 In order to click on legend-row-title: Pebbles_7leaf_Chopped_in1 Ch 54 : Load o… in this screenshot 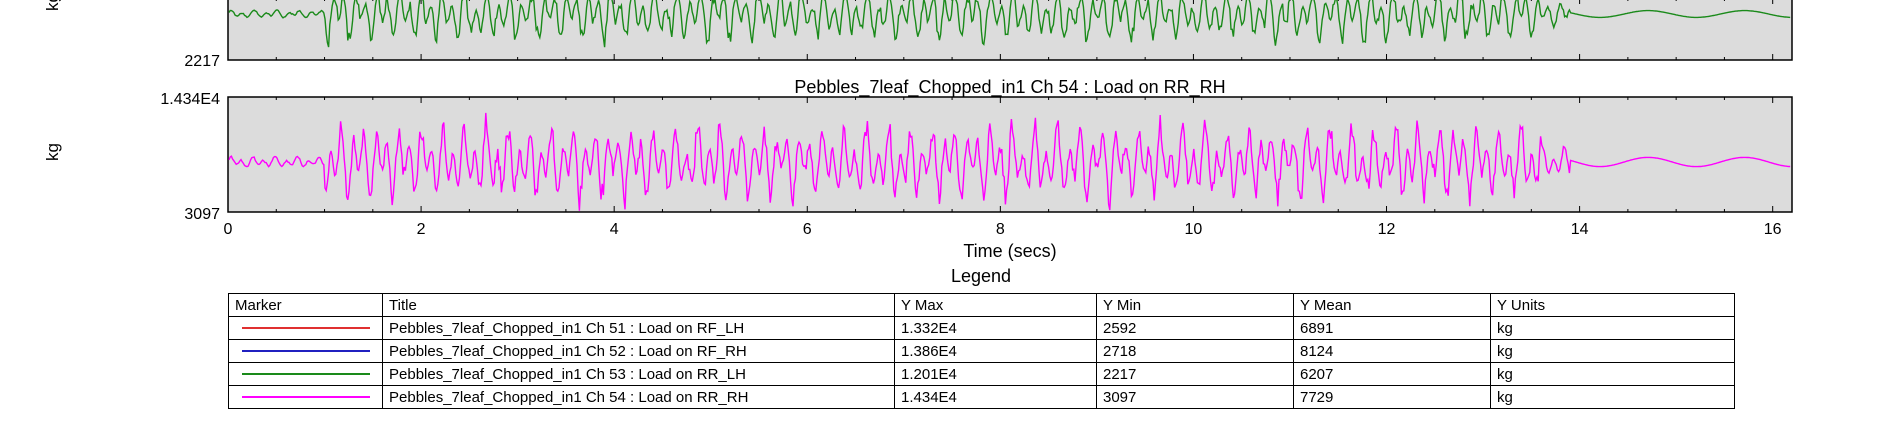, I will do `click(638, 397)`.